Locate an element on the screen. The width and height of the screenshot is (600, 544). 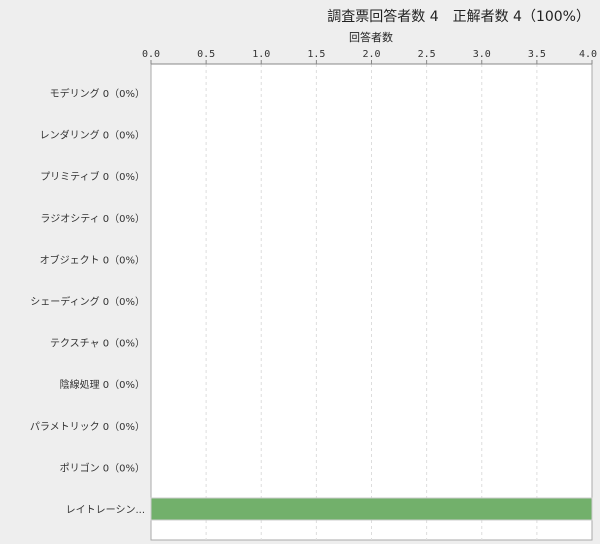
x-tick-label: 3.5 is located at coordinates (537, 54).